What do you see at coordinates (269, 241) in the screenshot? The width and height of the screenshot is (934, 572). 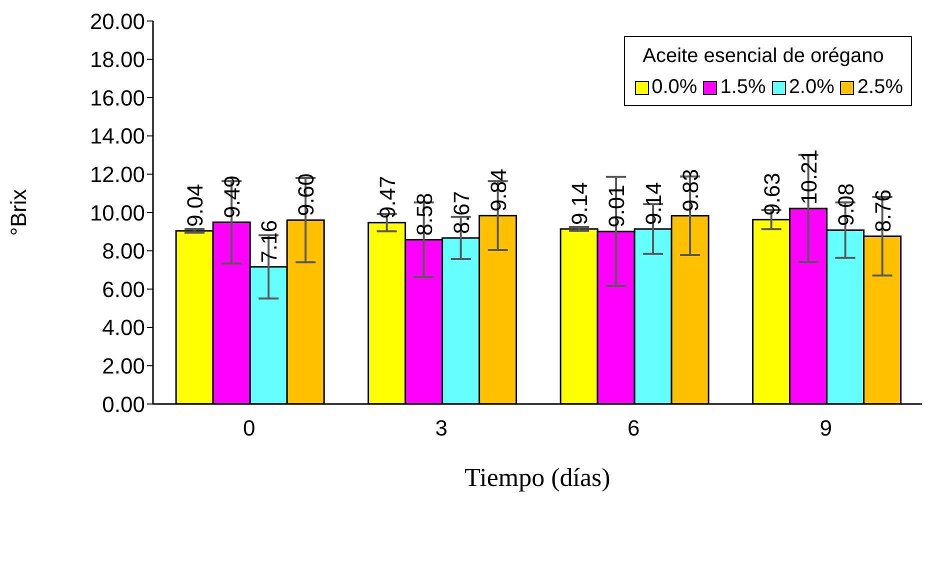 I see `data-label: 7.16` at bounding box center [269, 241].